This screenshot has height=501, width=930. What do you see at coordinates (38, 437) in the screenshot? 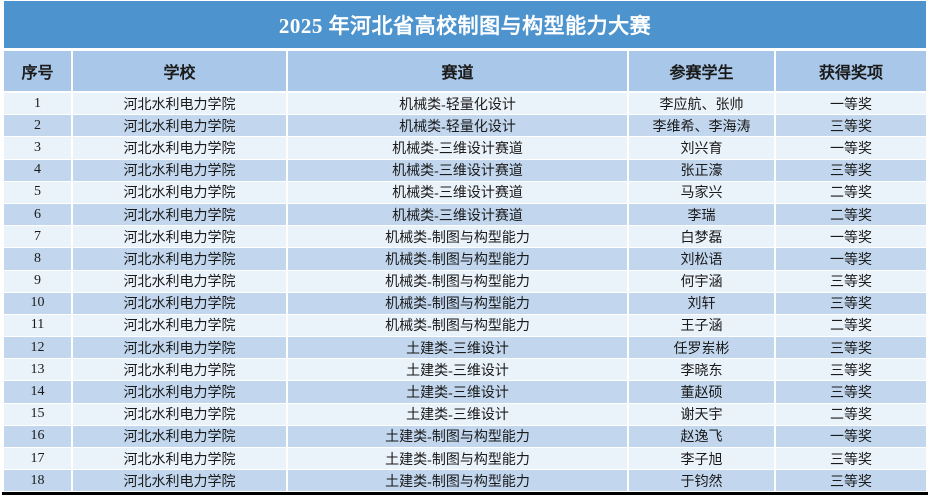
I see `cell-index: 16` at bounding box center [38, 437].